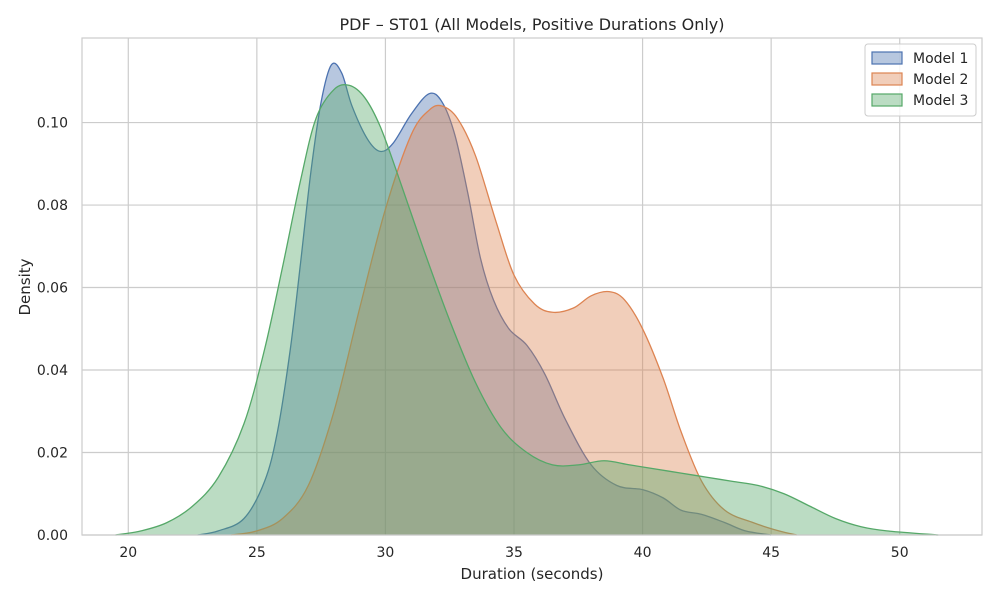  What do you see at coordinates (887, 79) in the screenshot?
I see `model-2-legend-swatch` at bounding box center [887, 79].